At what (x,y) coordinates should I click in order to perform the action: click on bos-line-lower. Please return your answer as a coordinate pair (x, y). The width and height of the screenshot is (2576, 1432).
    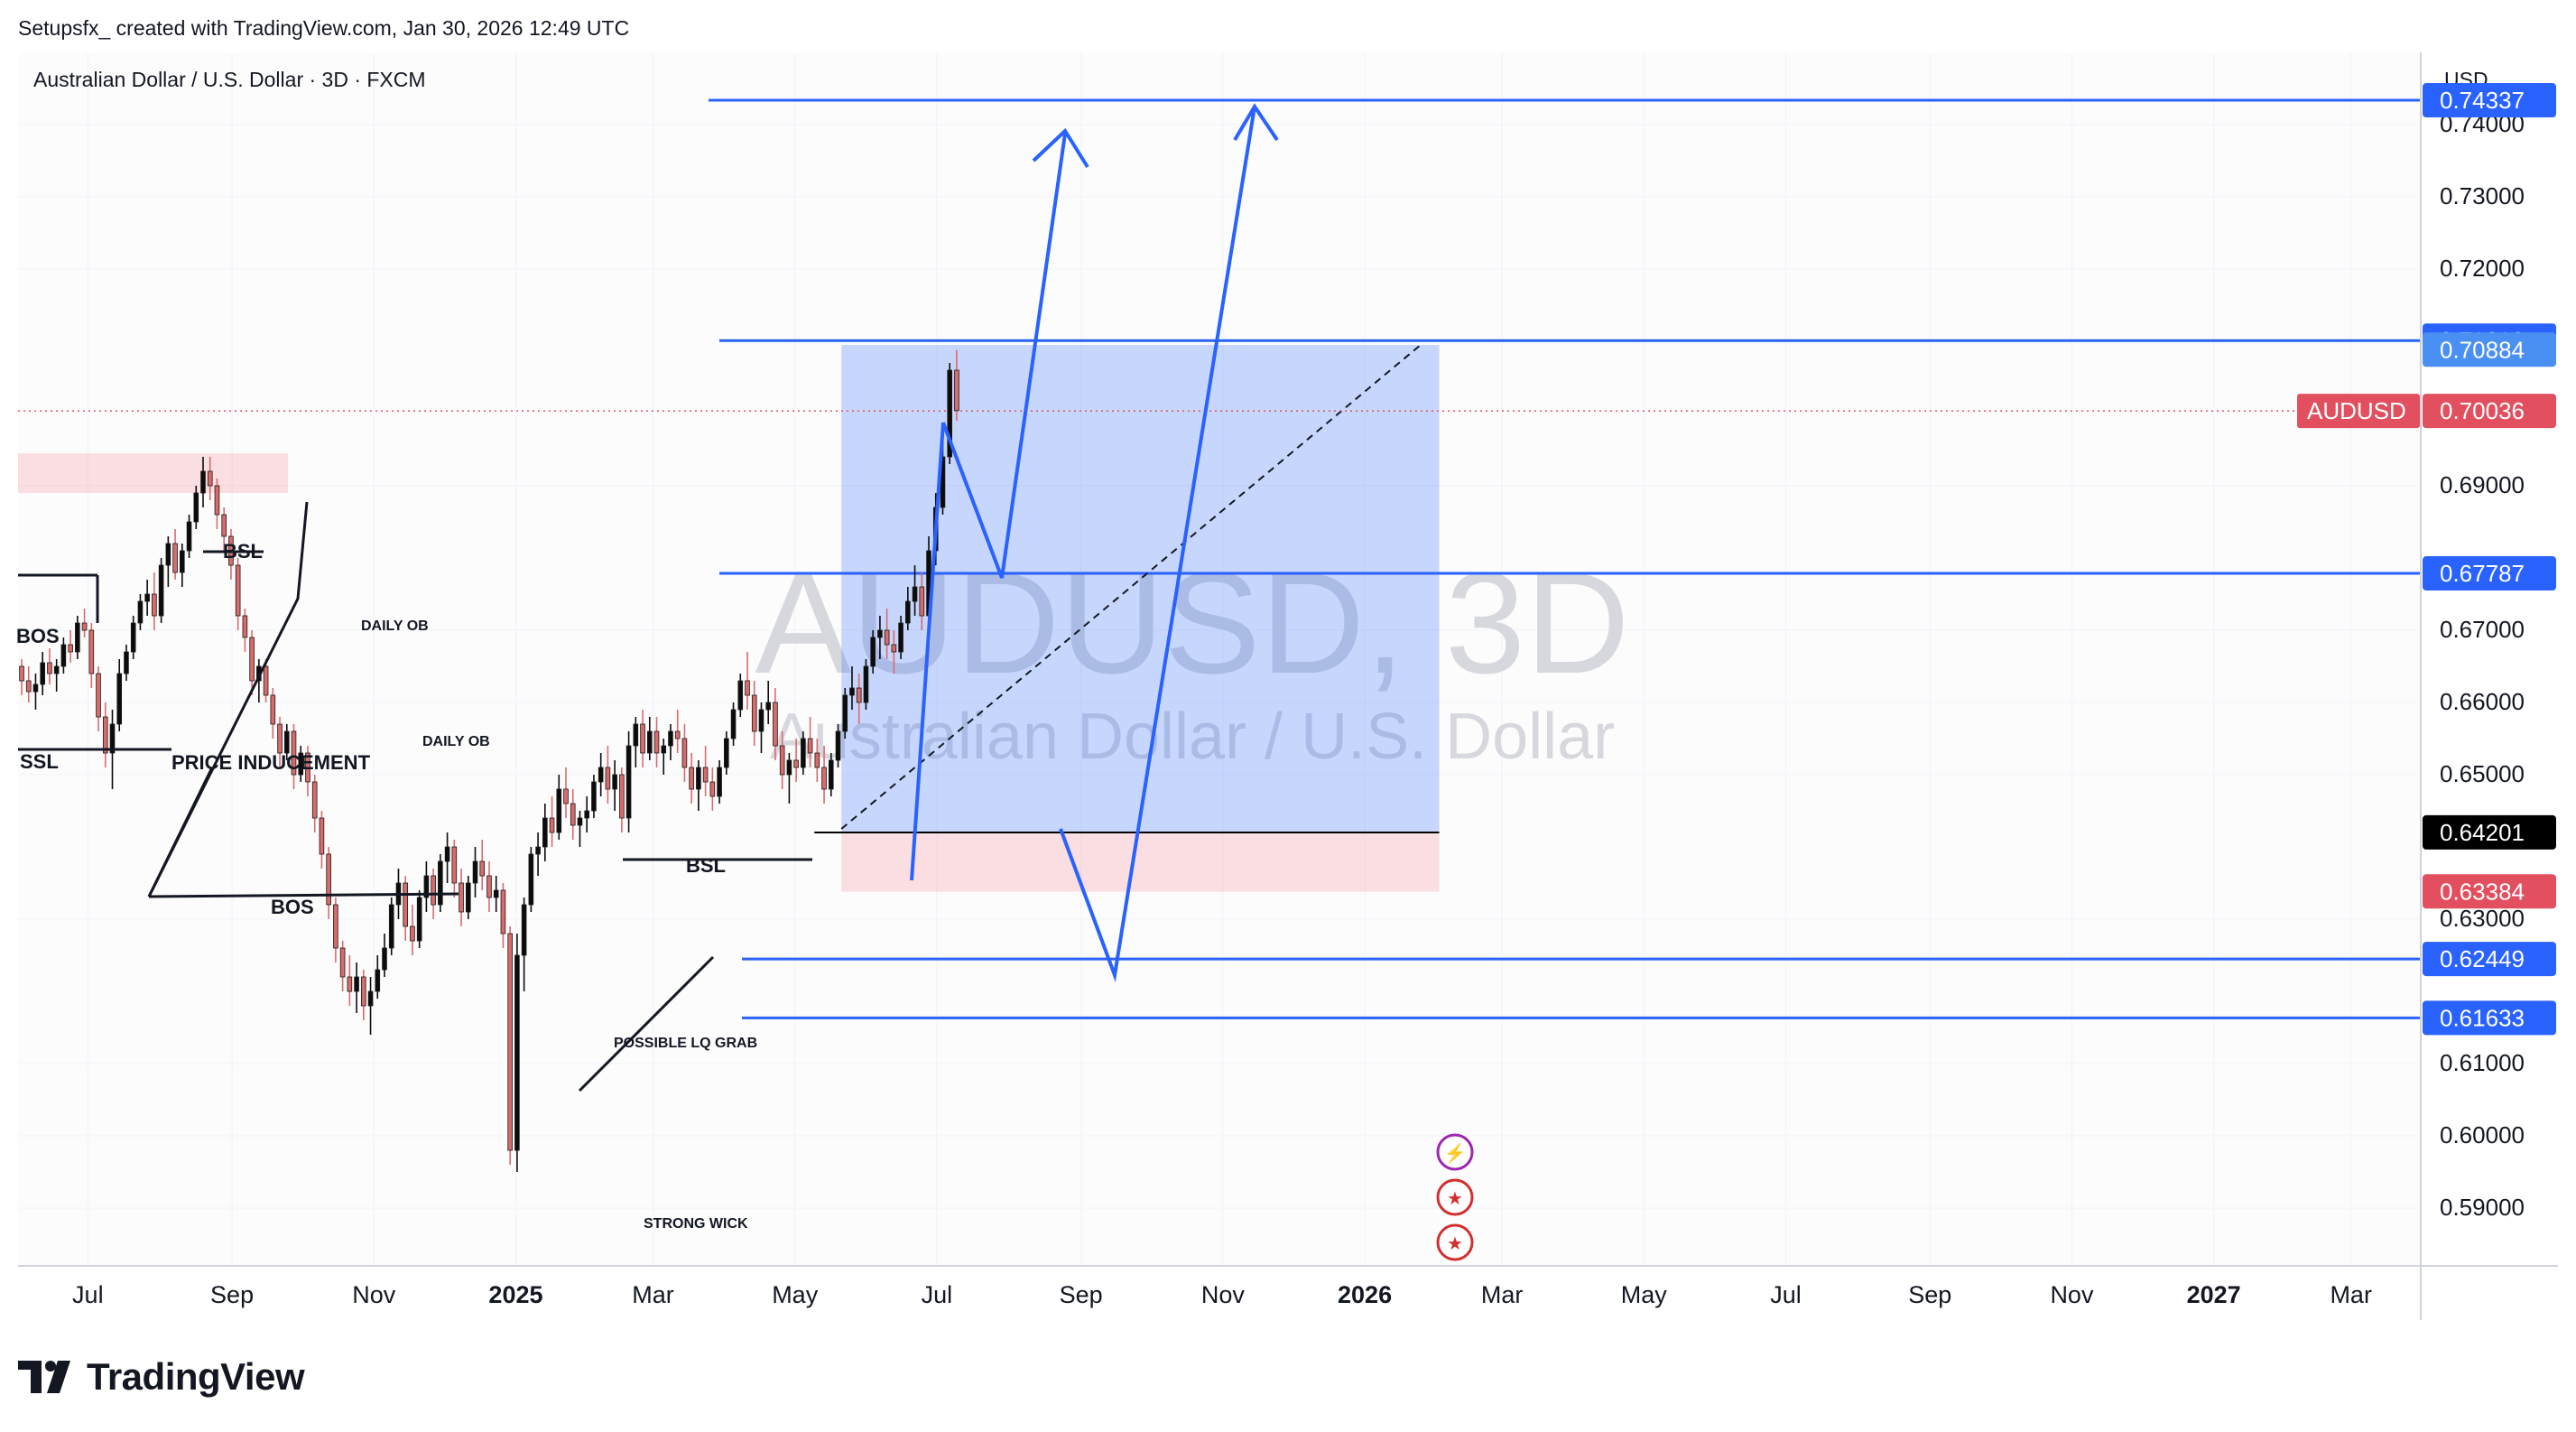
    Looking at the image, I should click on (303, 895).